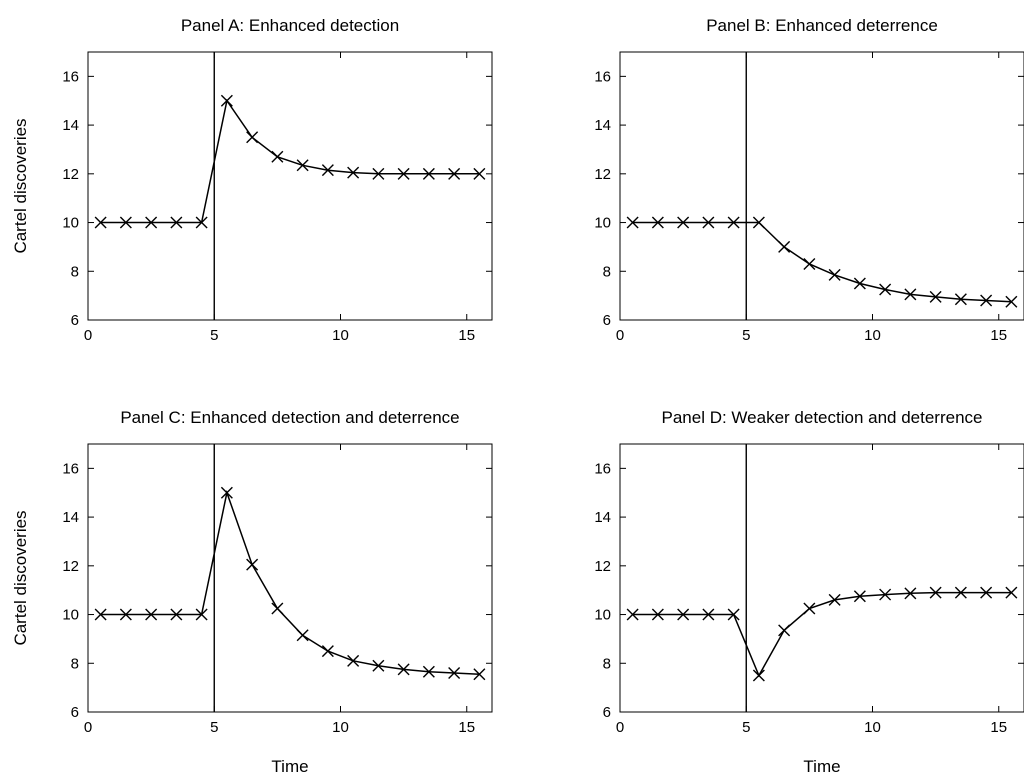  Describe the element at coordinates (20, 577) in the screenshot. I see `y-axis-label: Cartel discoveries` at that location.